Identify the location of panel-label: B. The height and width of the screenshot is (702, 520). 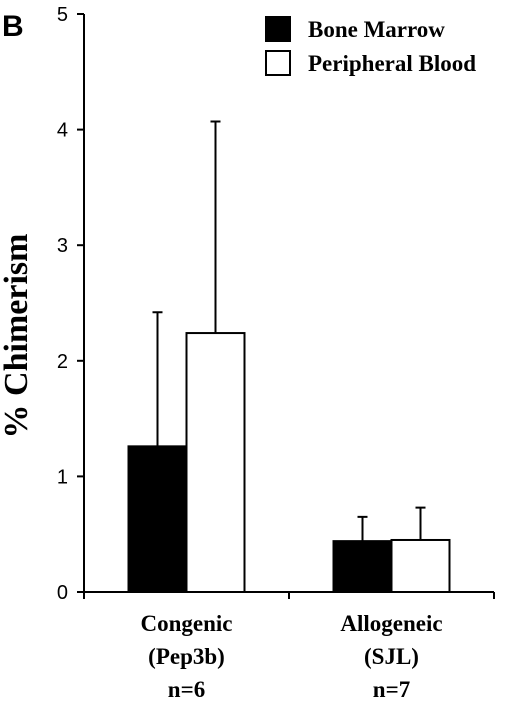
(13, 26).